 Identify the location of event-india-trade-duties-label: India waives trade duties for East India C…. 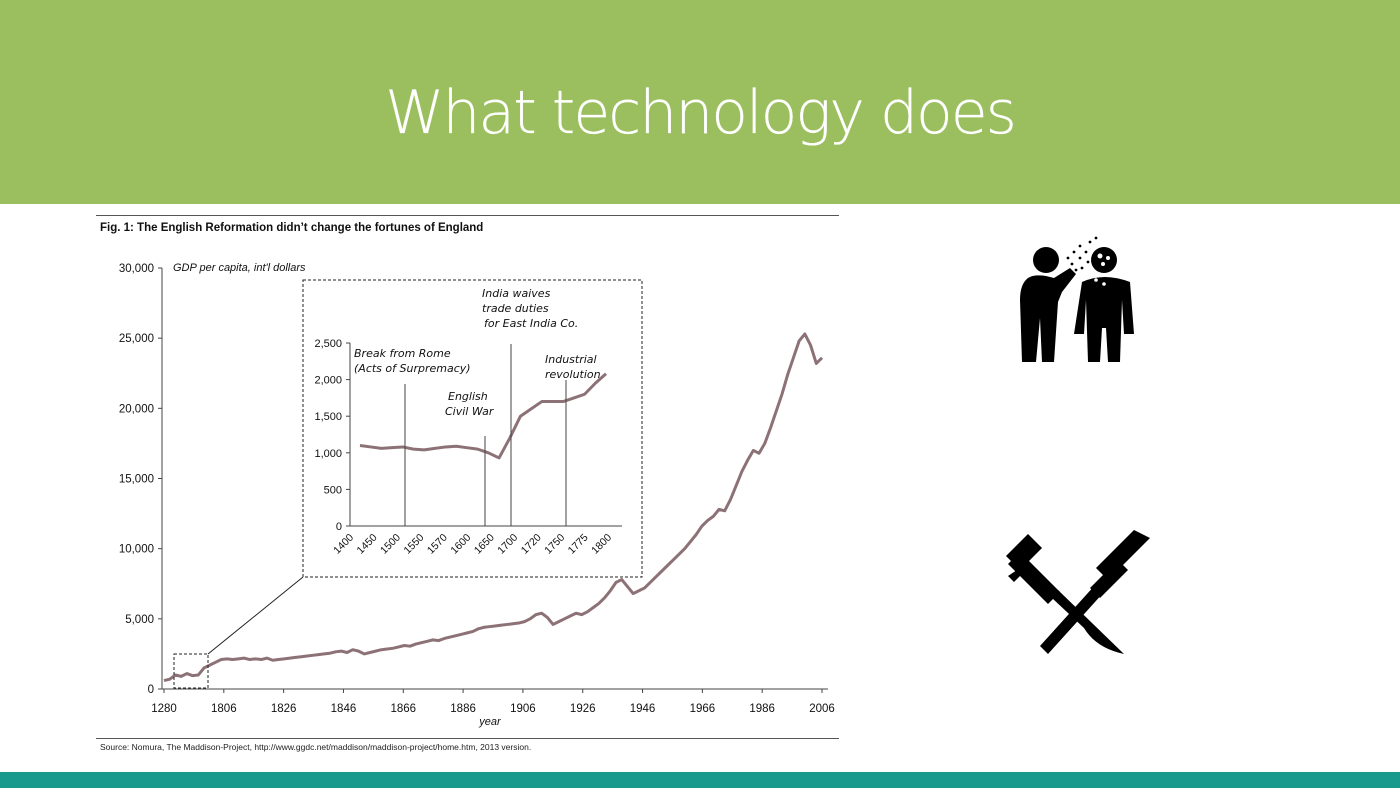
(530, 308).